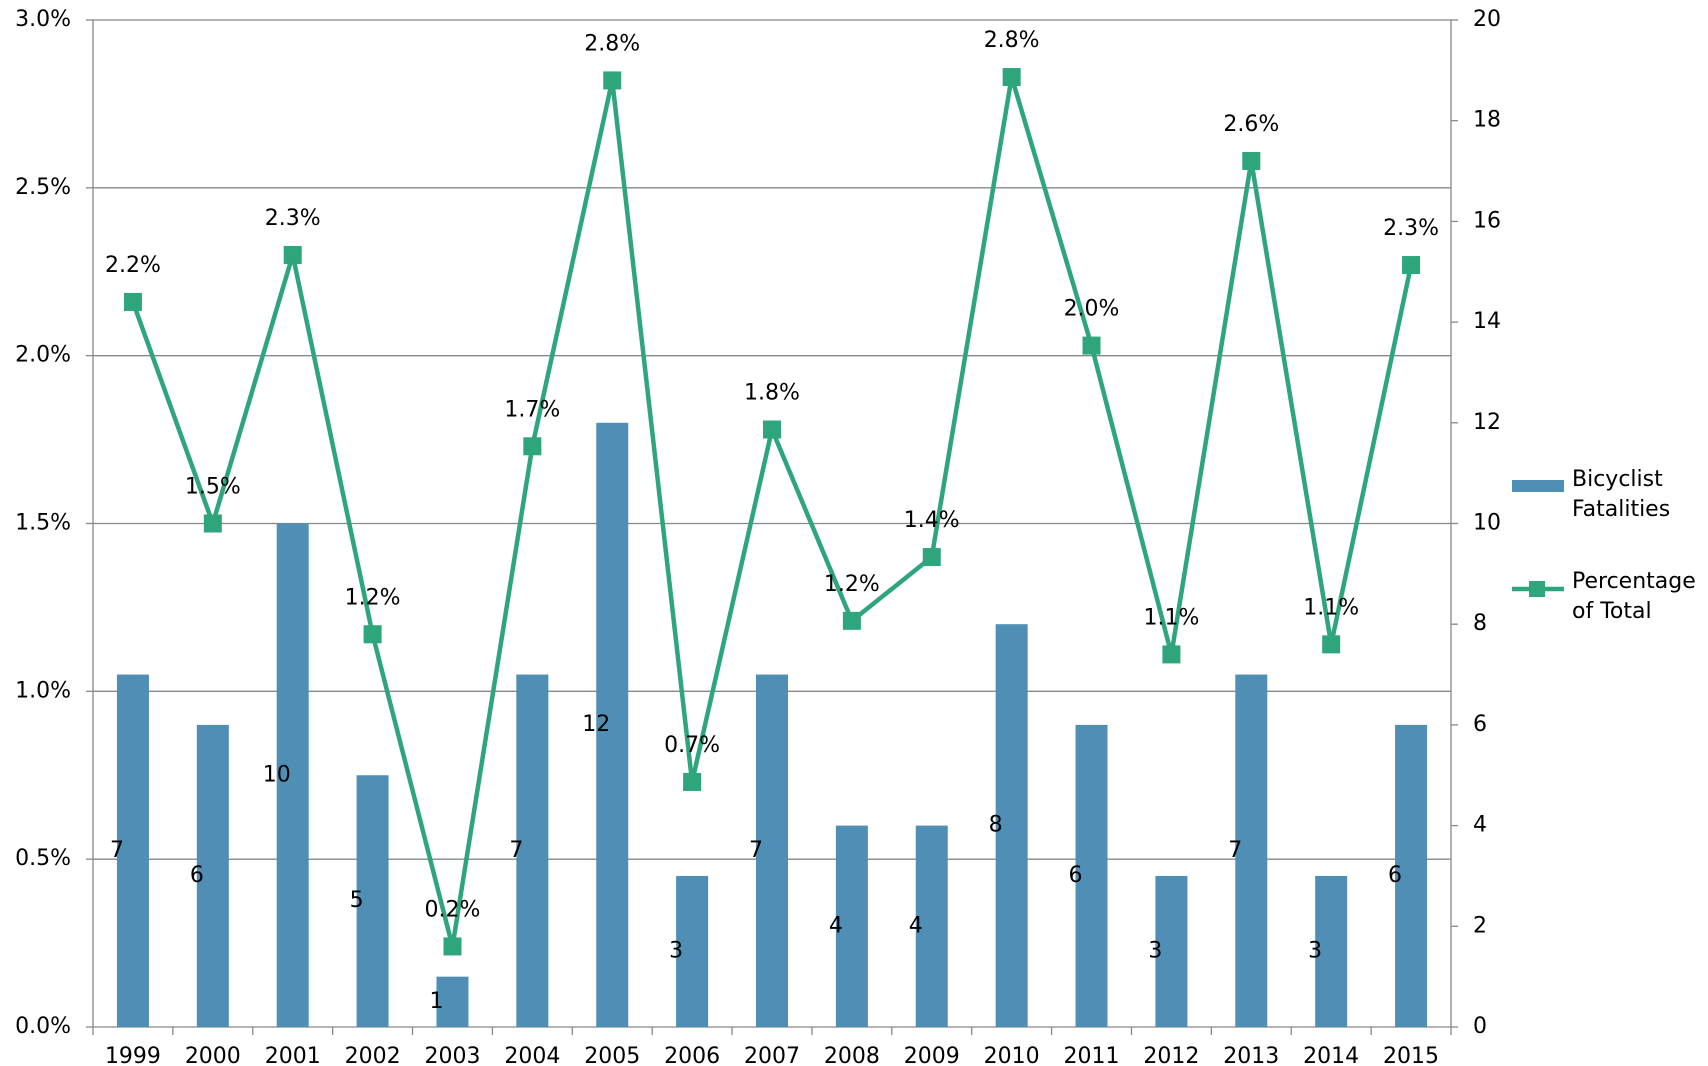 The width and height of the screenshot is (1708, 1066). Describe the element at coordinates (43, 1026) in the screenshot. I see `y-tick-label: 0.0%` at that location.